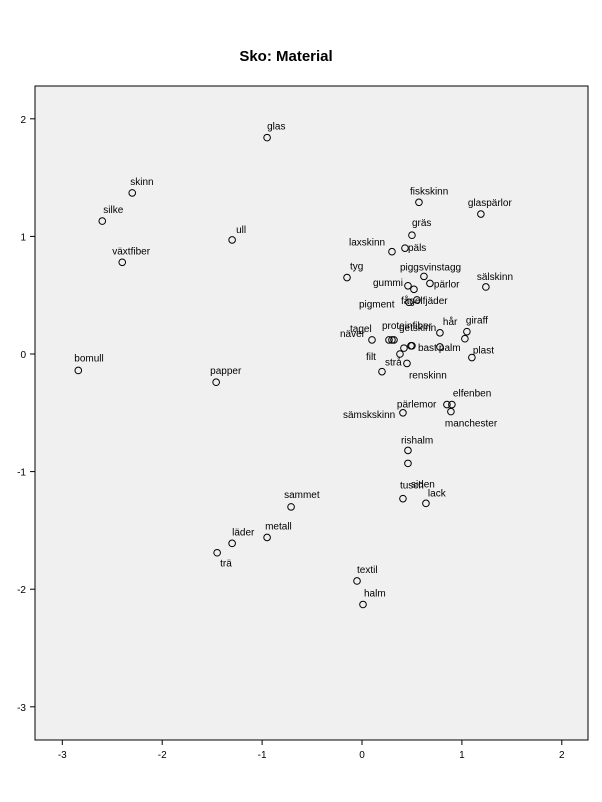  Describe the element at coordinates (361, 329) in the screenshot. I see `point-label: tagel` at that location.